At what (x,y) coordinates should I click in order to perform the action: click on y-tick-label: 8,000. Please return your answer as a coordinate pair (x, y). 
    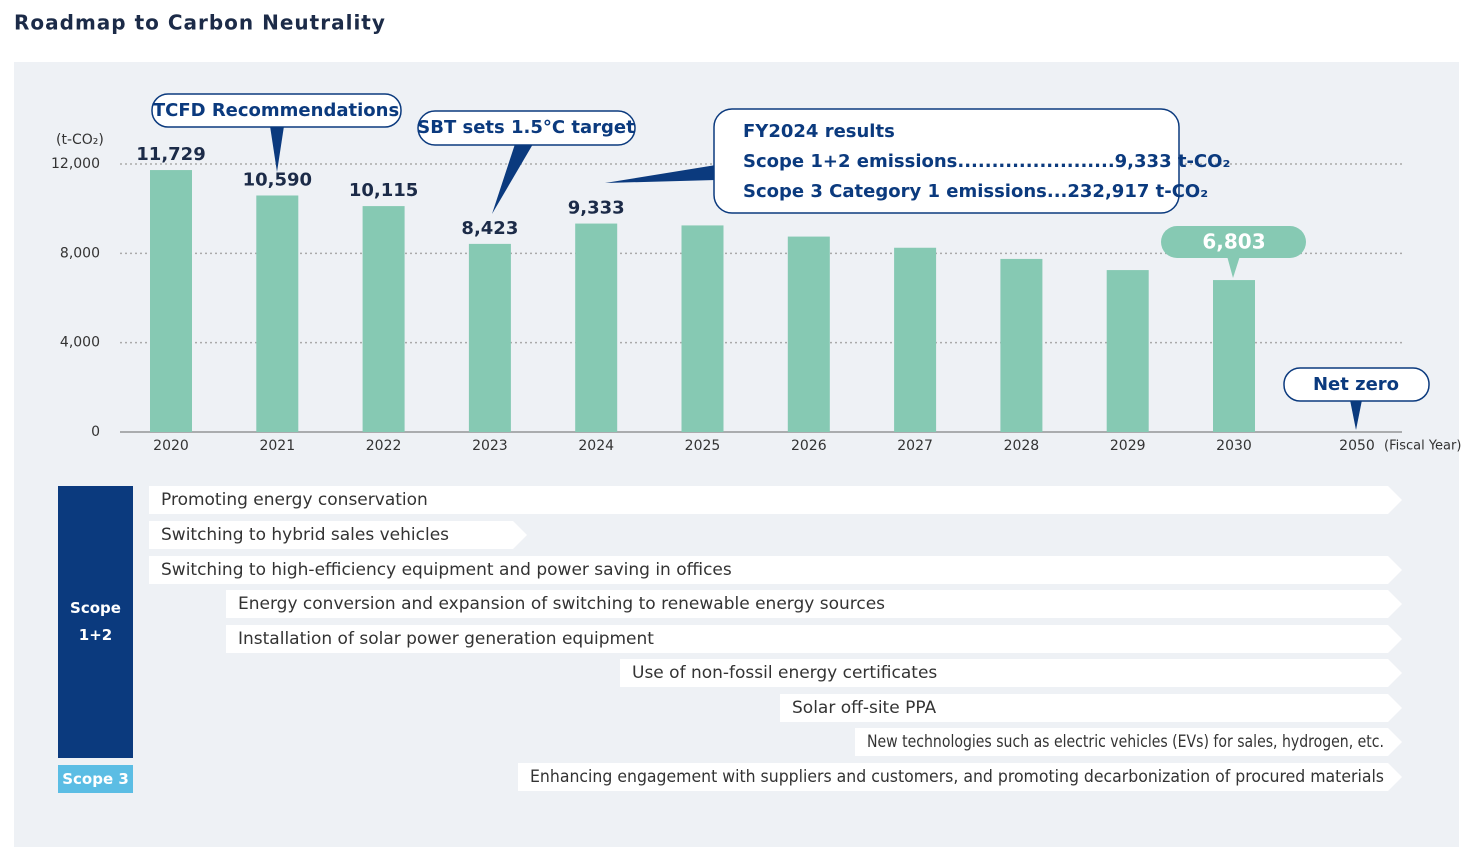
    Looking at the image, I should click on (80, 253).